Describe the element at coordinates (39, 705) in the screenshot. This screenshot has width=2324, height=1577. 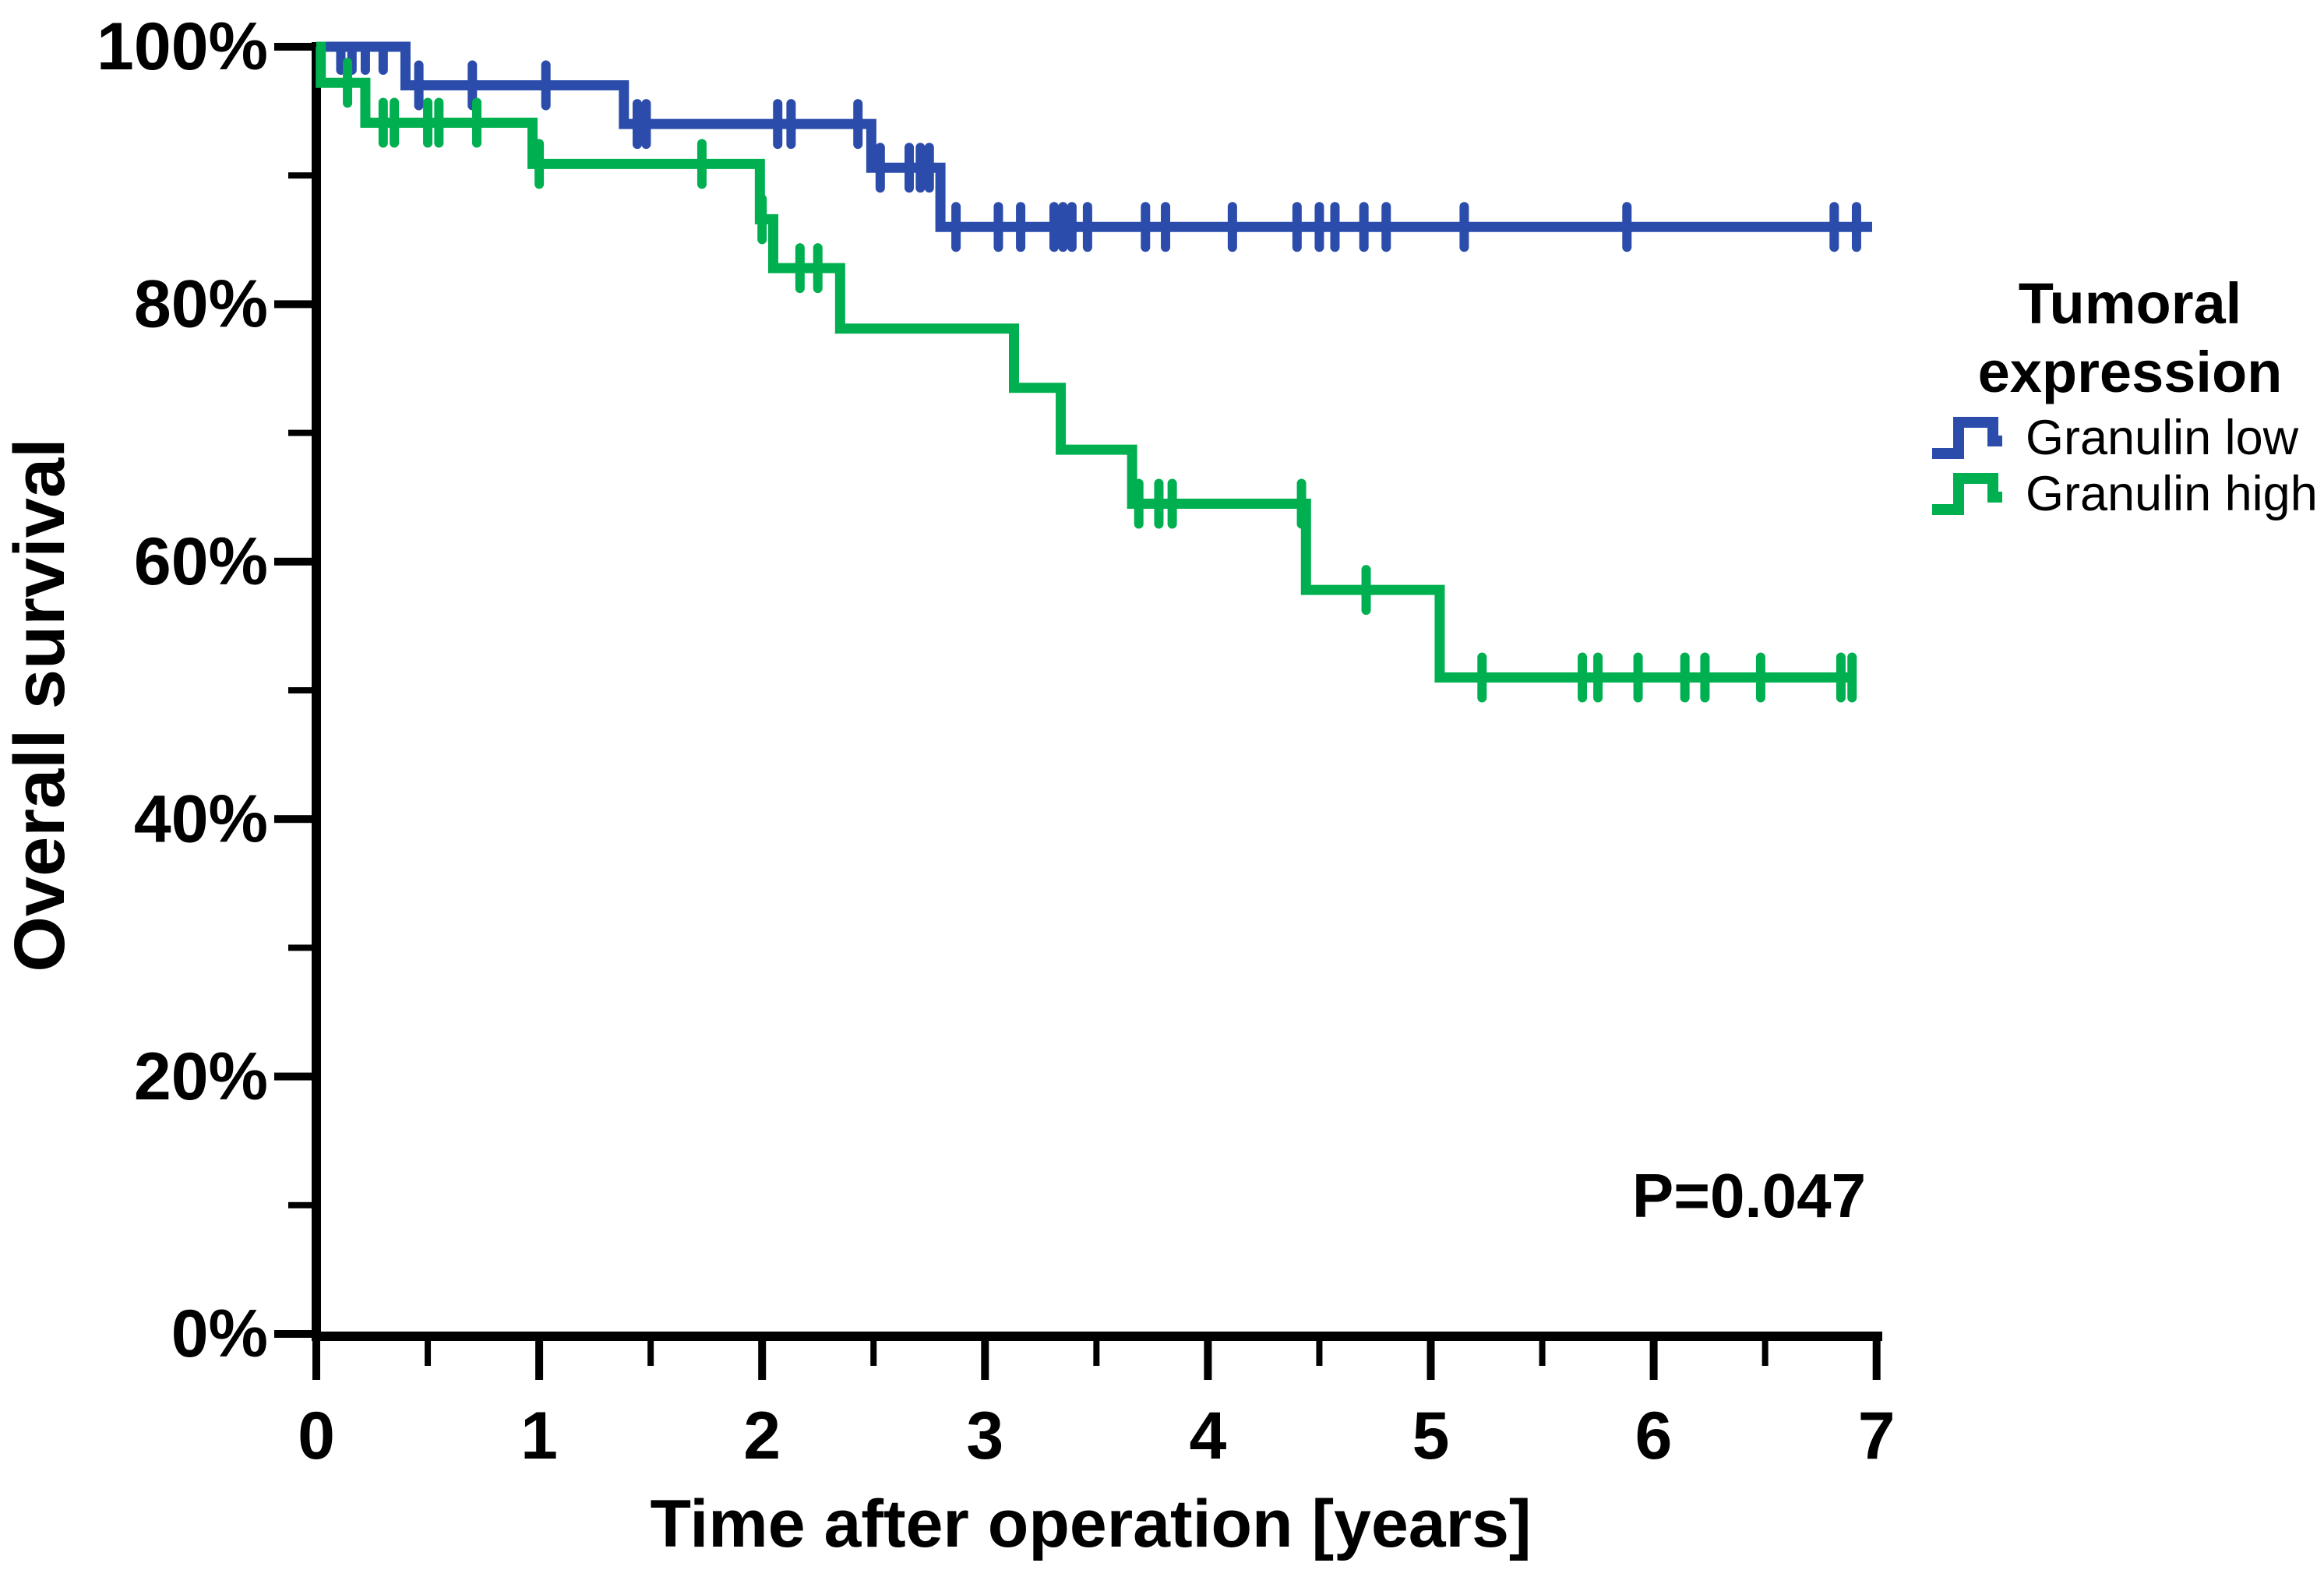
I see `y-axis-title: Overall survival` at that location.